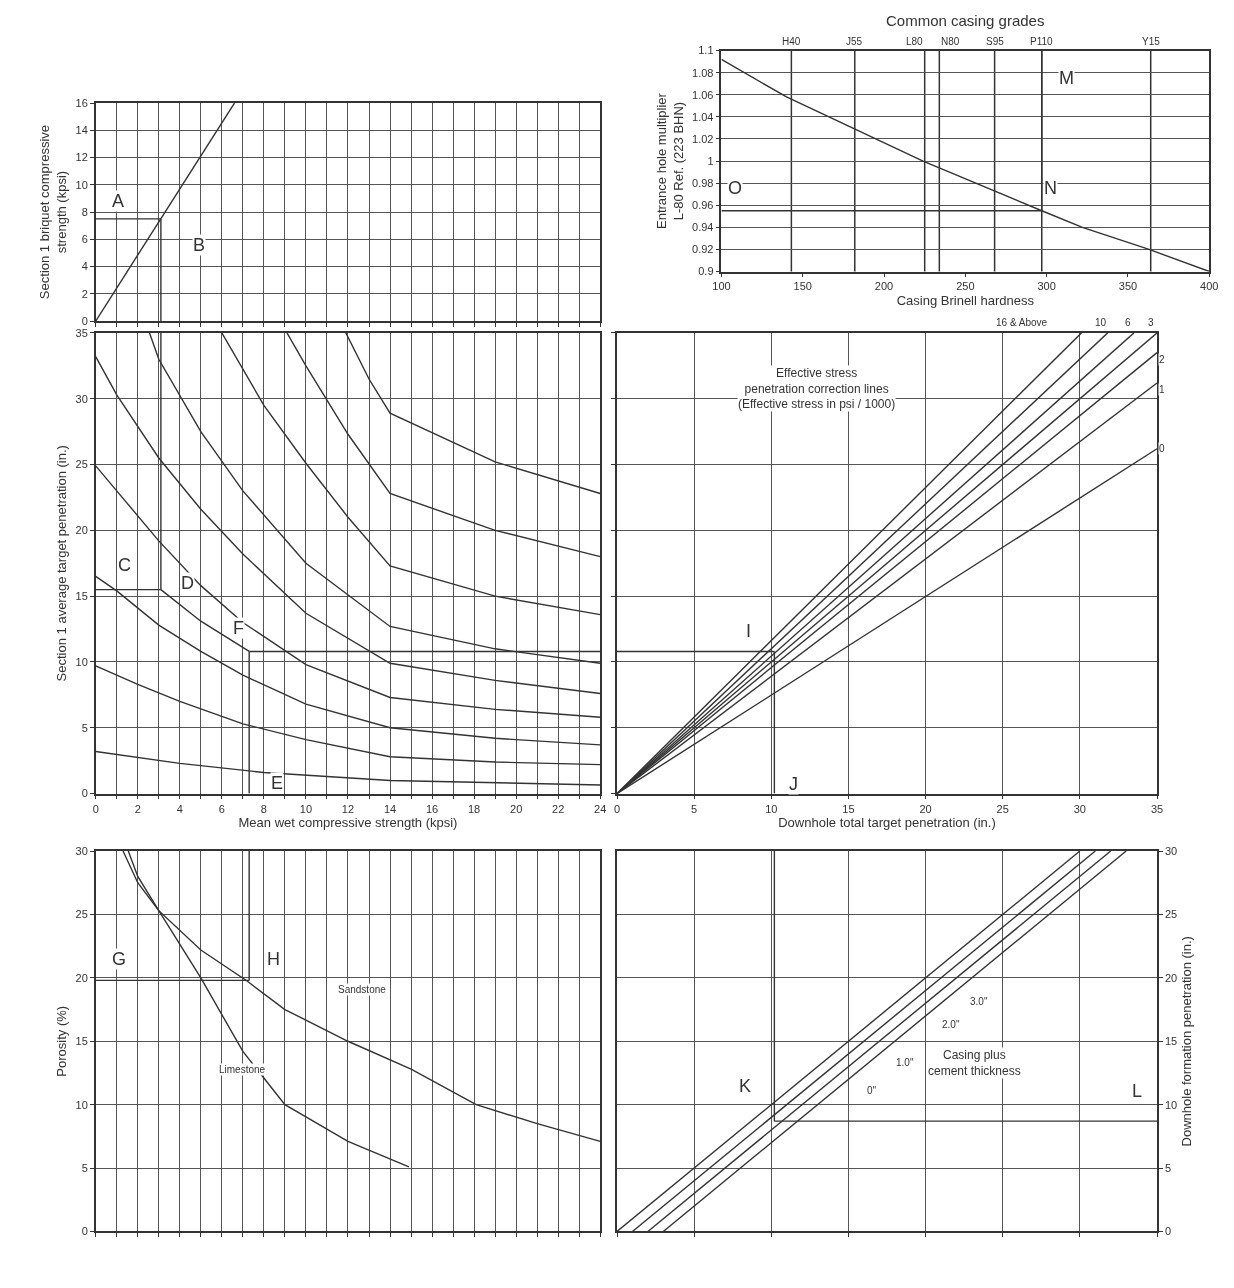 The height and width of the screenshot is (1288, 1234). I want to click on x-tick-label: 6, so click(221, 808).